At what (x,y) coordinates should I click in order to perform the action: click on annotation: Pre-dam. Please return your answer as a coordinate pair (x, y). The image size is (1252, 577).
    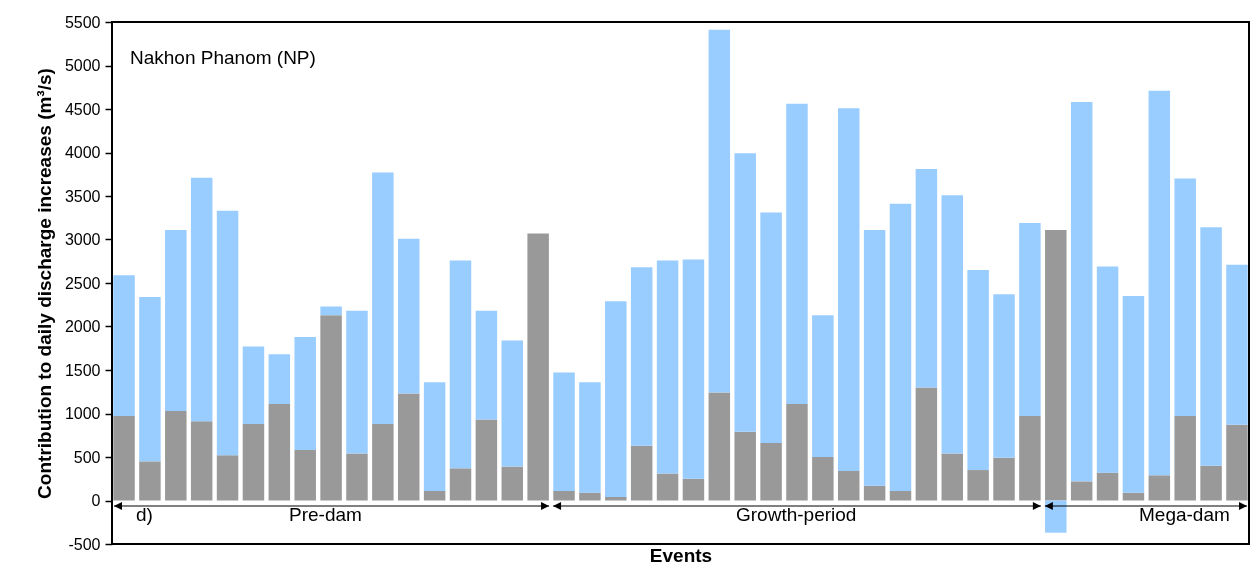
    Looking at the image, I should click on (325, 514).